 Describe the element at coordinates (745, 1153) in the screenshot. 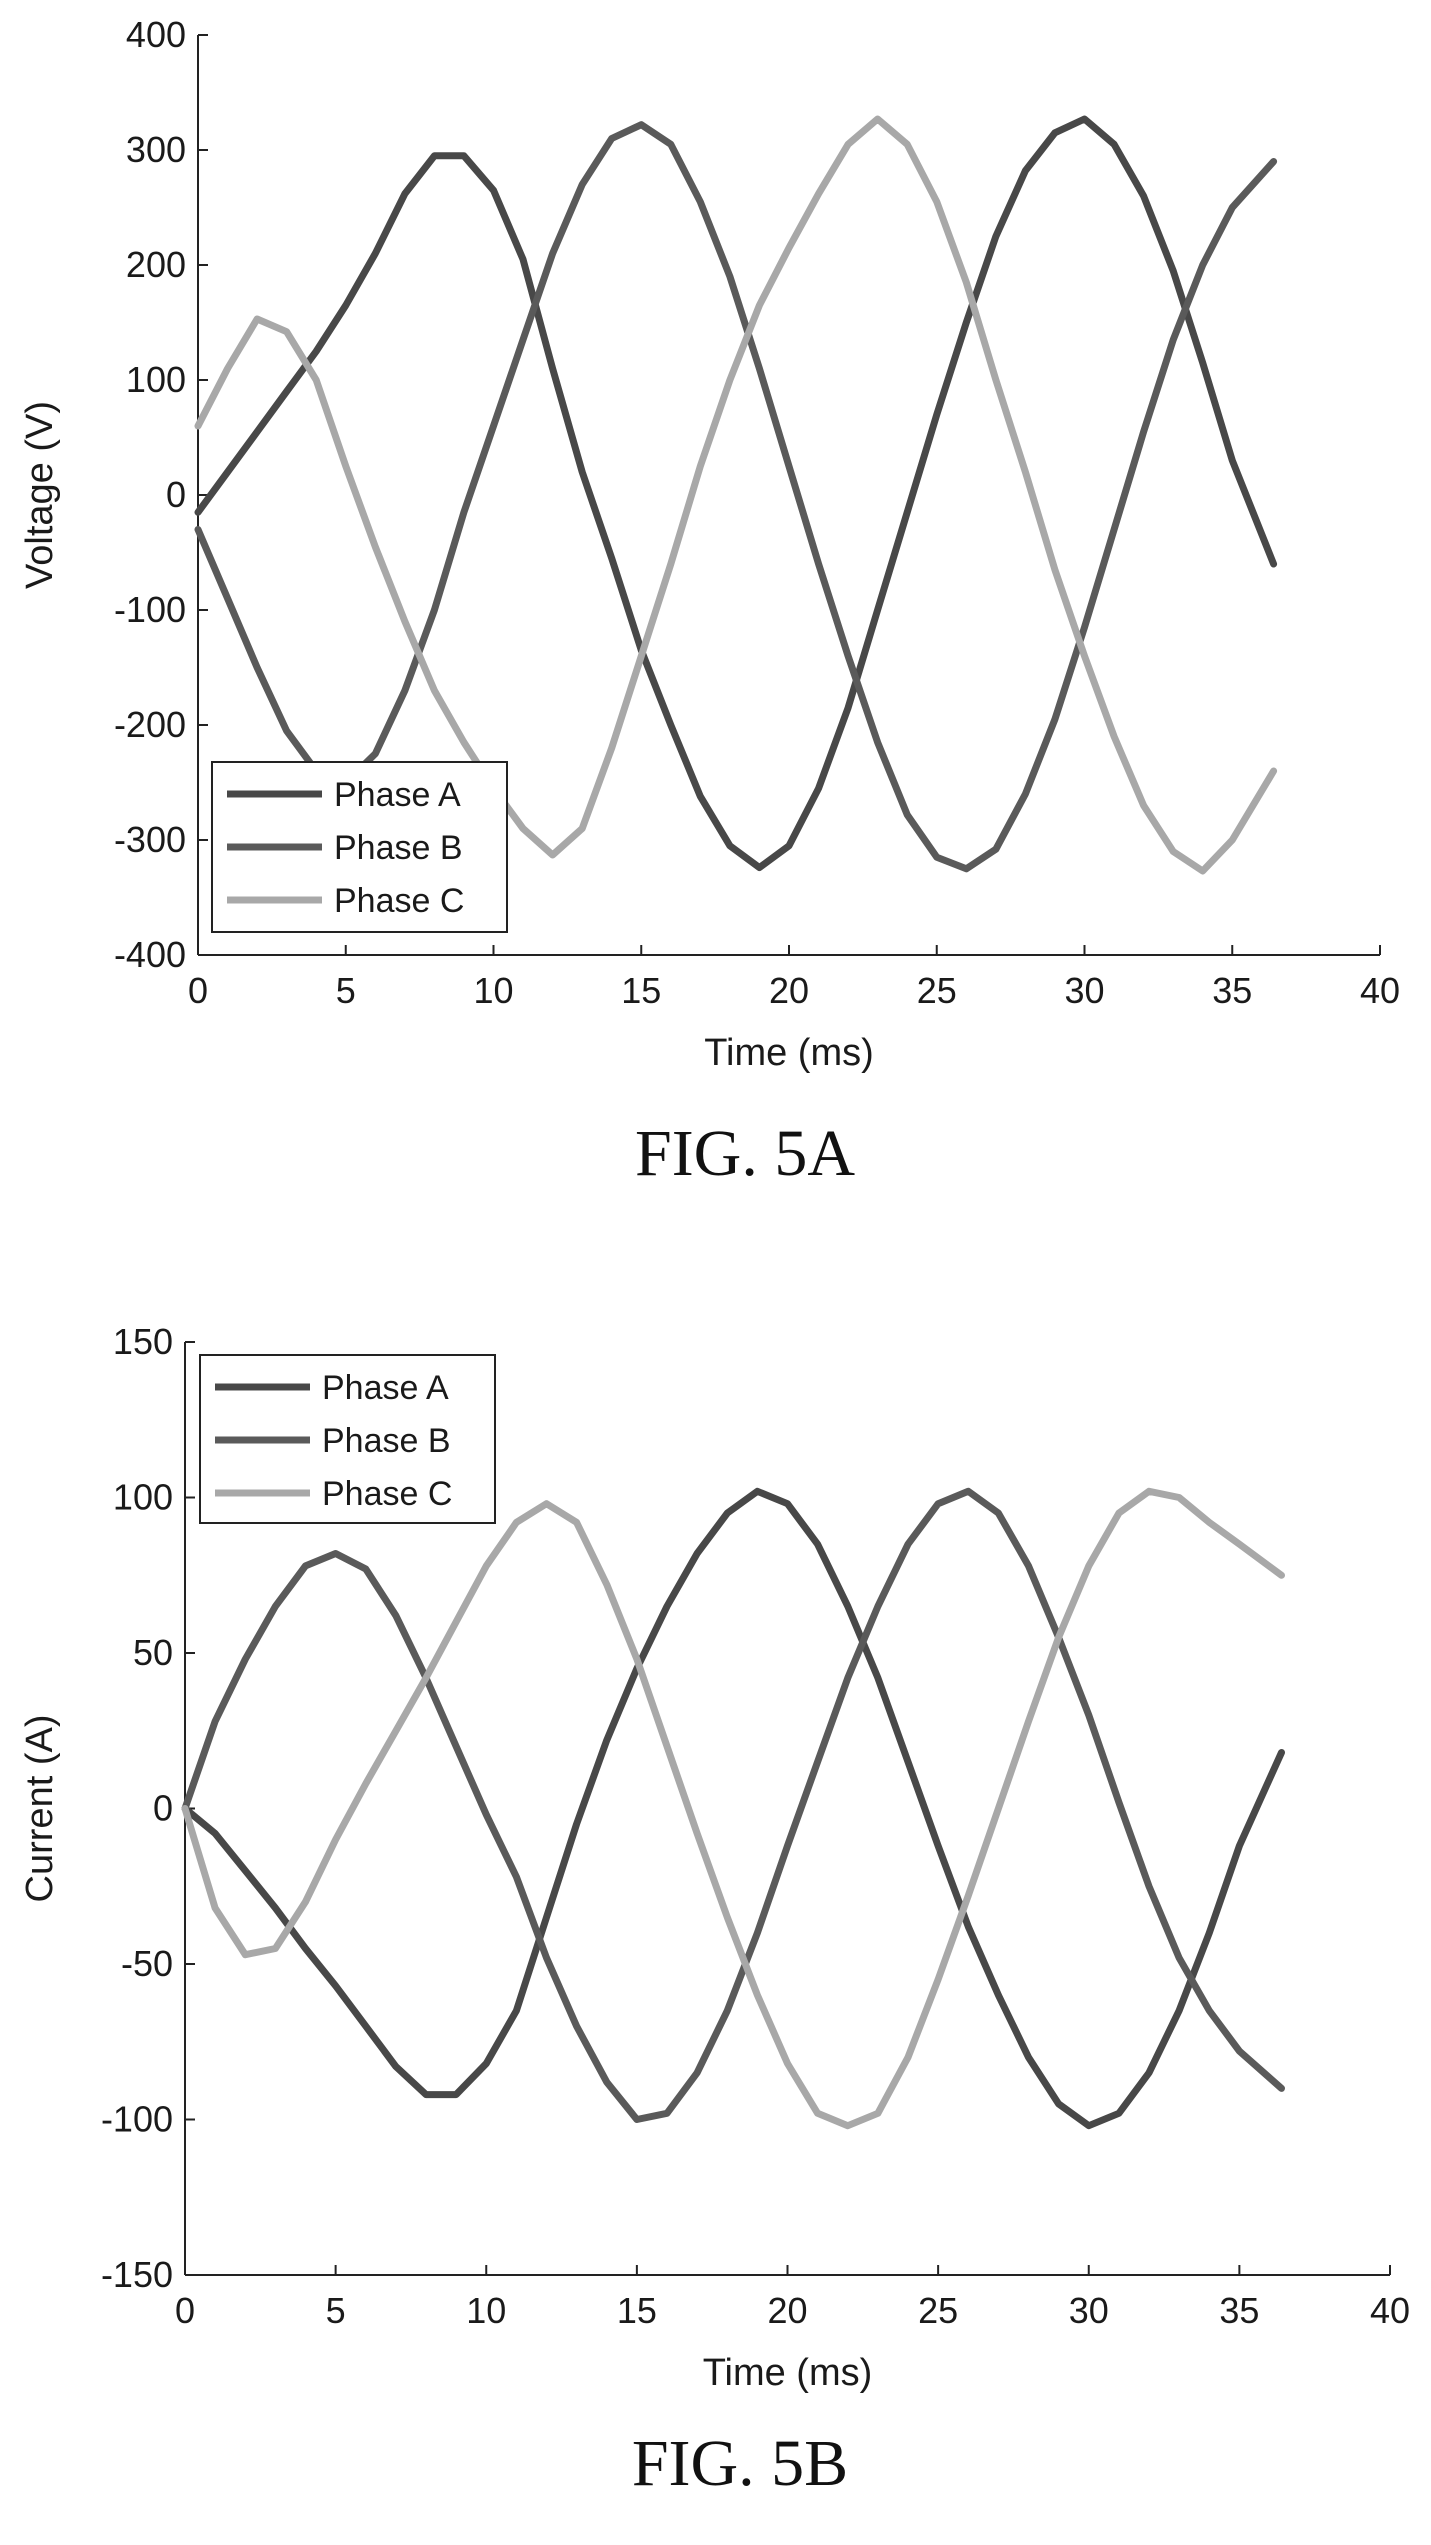

I see `figure-caption: FIG. 5A` at that location.